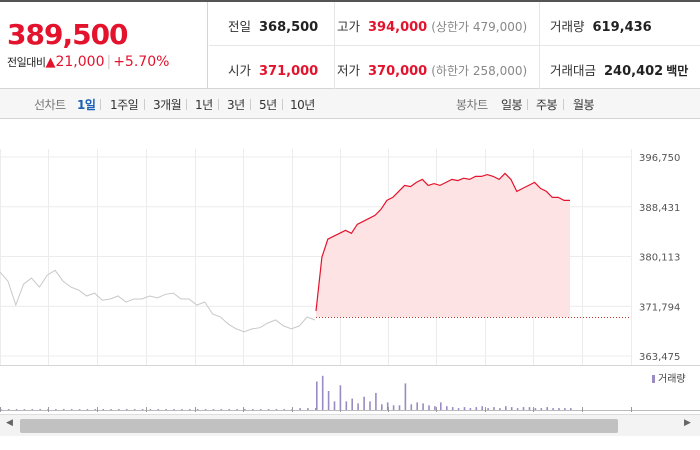 Image resolution: width=700 pixels, height=450 pixels. I want to click on stat-prev-close: 전일 368,500, so click(273, 25).